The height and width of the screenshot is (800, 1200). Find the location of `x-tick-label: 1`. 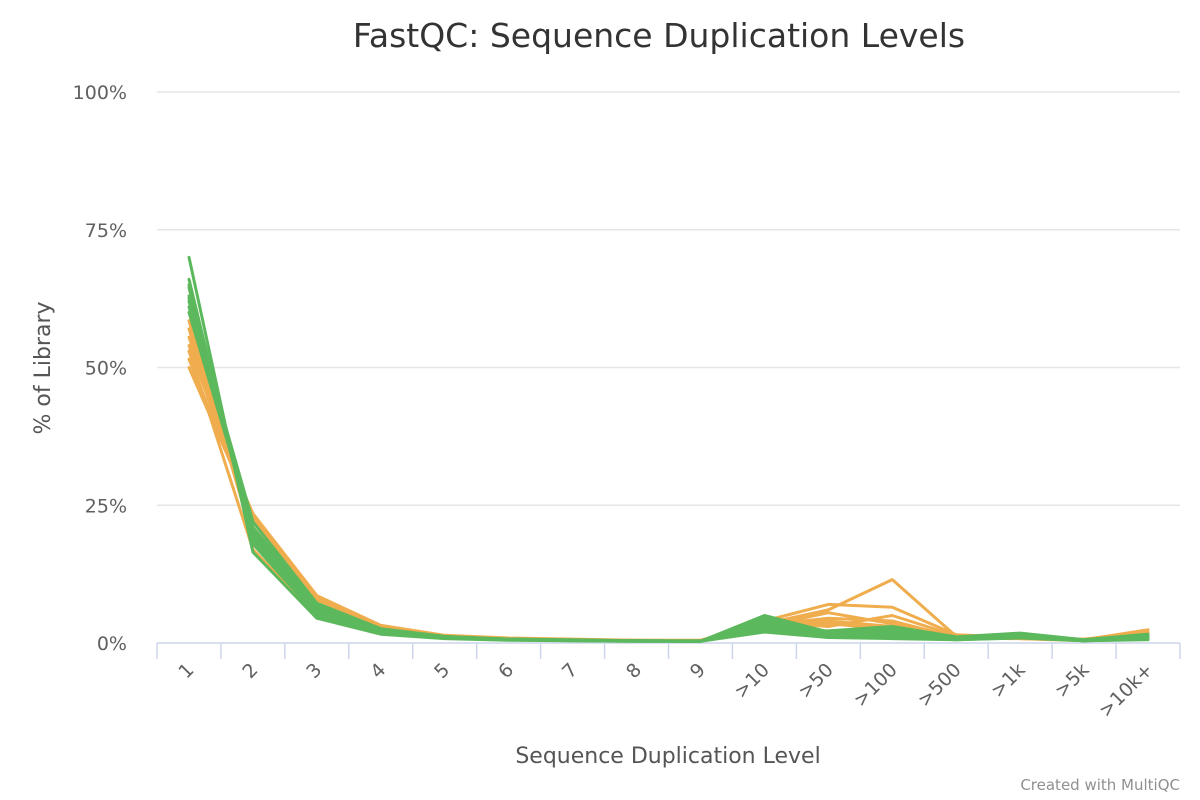

x-tick-label: 1 is located at coordinates (186, 671).